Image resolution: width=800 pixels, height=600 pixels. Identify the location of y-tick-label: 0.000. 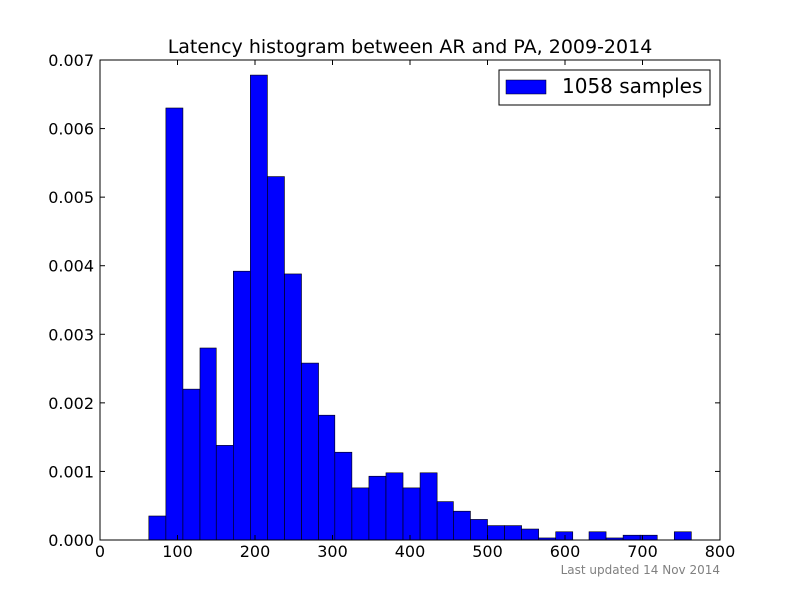
(71, 540).